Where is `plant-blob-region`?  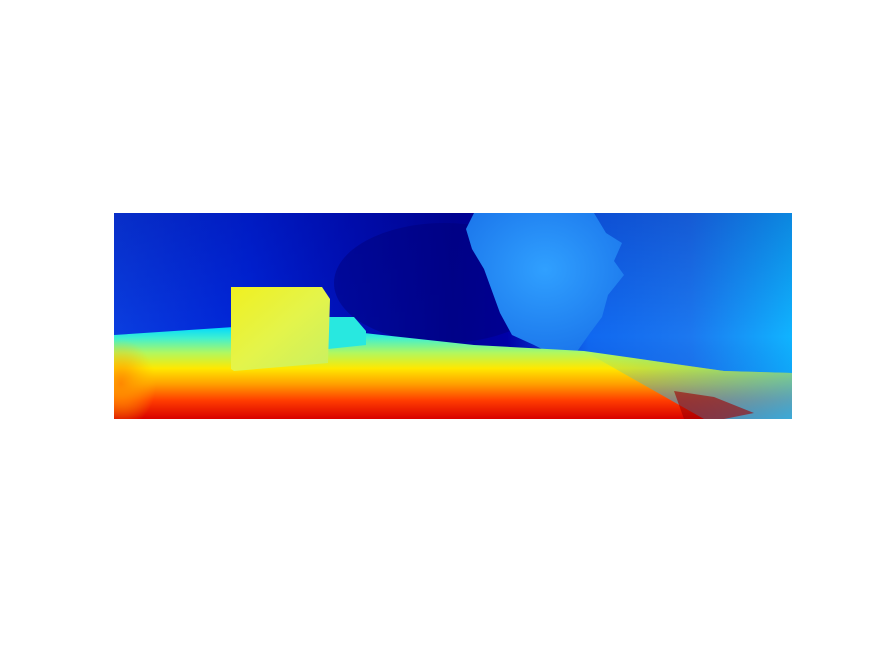 plant-blob-region is located at coordinates (545, 284).